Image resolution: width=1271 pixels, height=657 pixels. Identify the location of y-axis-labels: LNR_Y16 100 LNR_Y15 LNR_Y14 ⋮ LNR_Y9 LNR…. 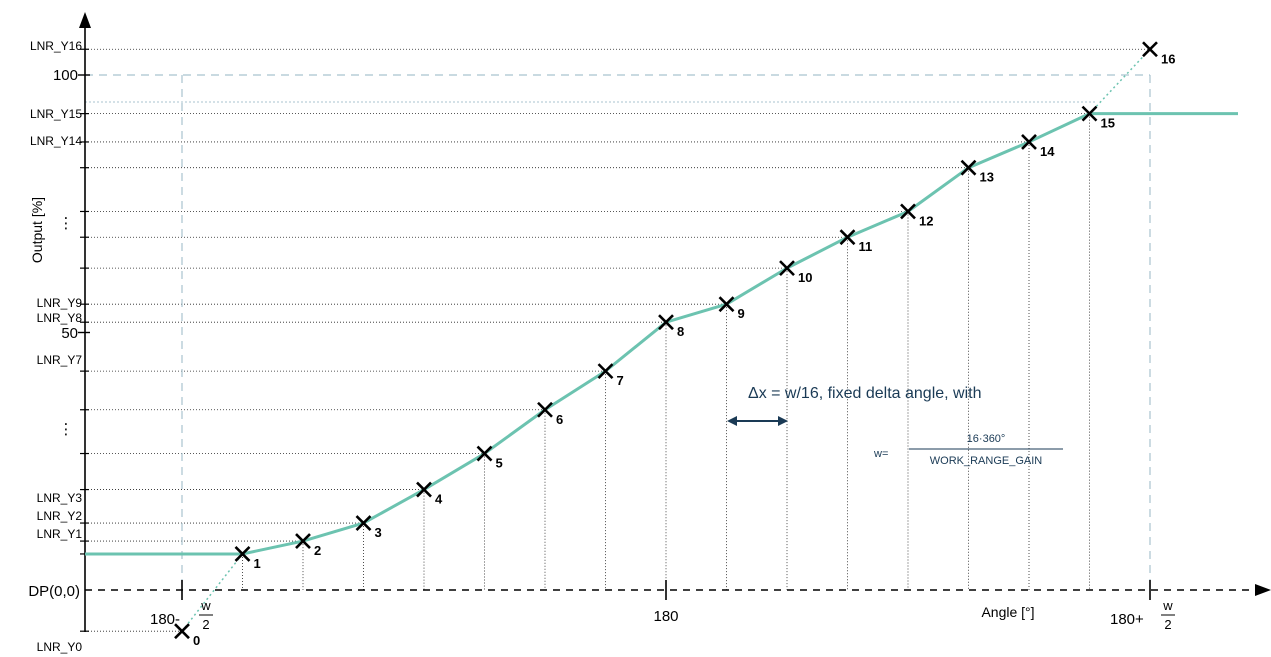
(55, 346).